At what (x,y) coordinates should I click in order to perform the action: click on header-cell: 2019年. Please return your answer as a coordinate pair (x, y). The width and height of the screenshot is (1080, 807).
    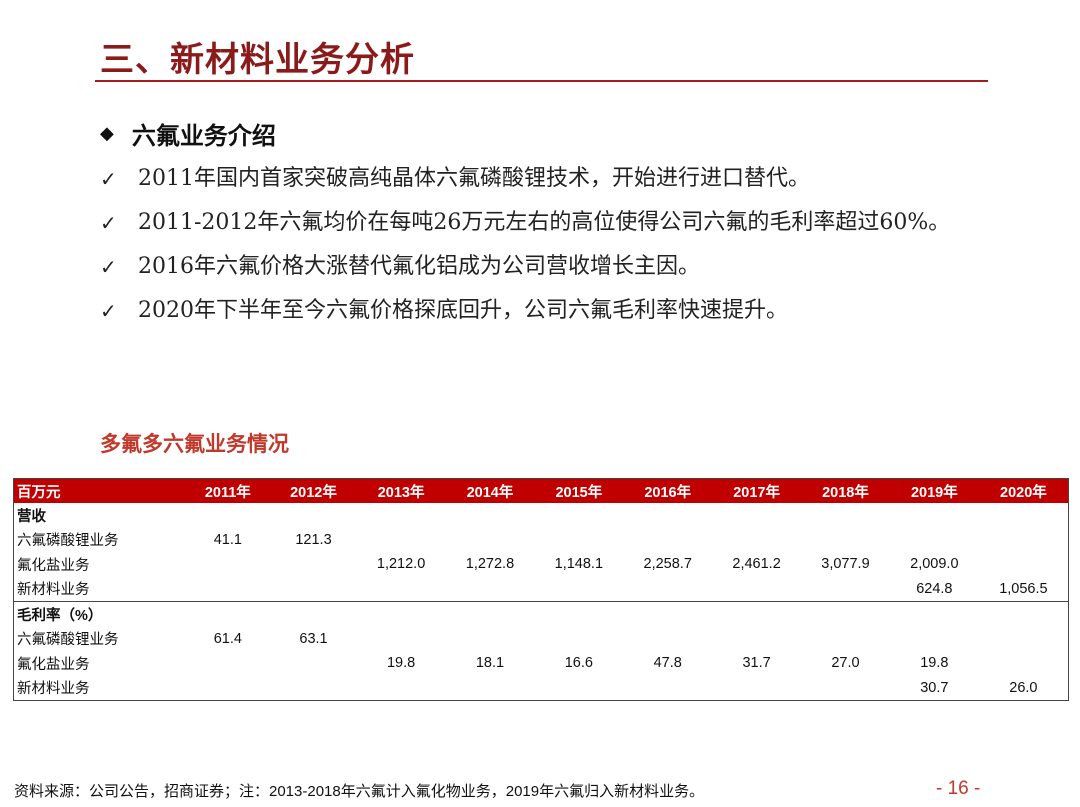
    Looking at the image, I should click on (934, 490).